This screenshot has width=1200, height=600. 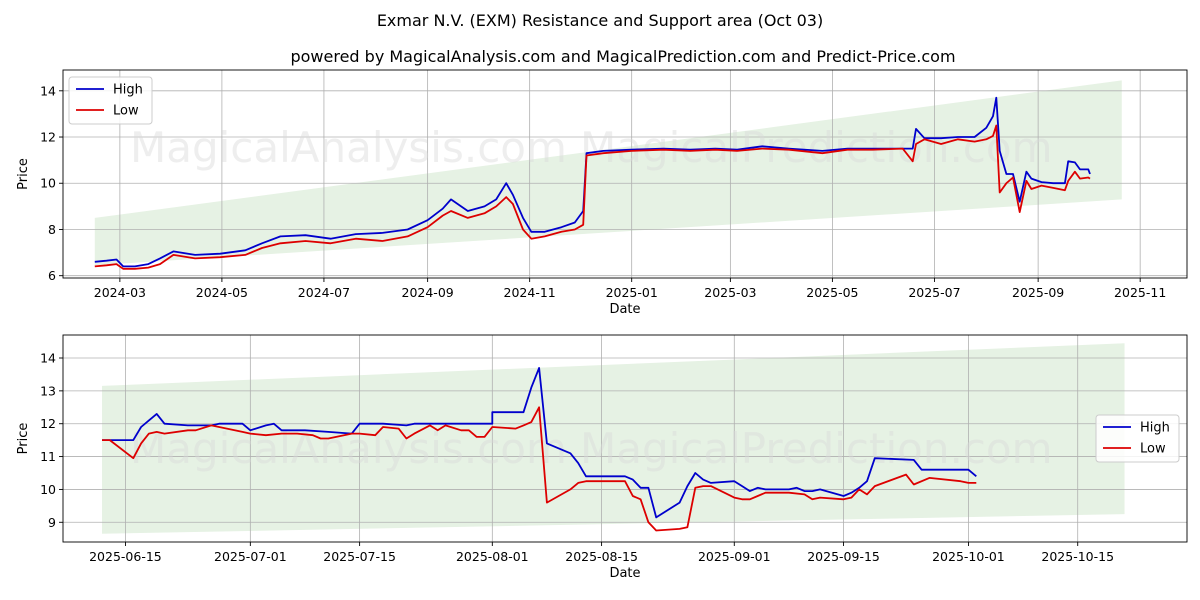 What do you see at coordinates (428, 292) in the screenshot?
I see `x-tick-label: 2024-09` at bounding box center [428, 292].